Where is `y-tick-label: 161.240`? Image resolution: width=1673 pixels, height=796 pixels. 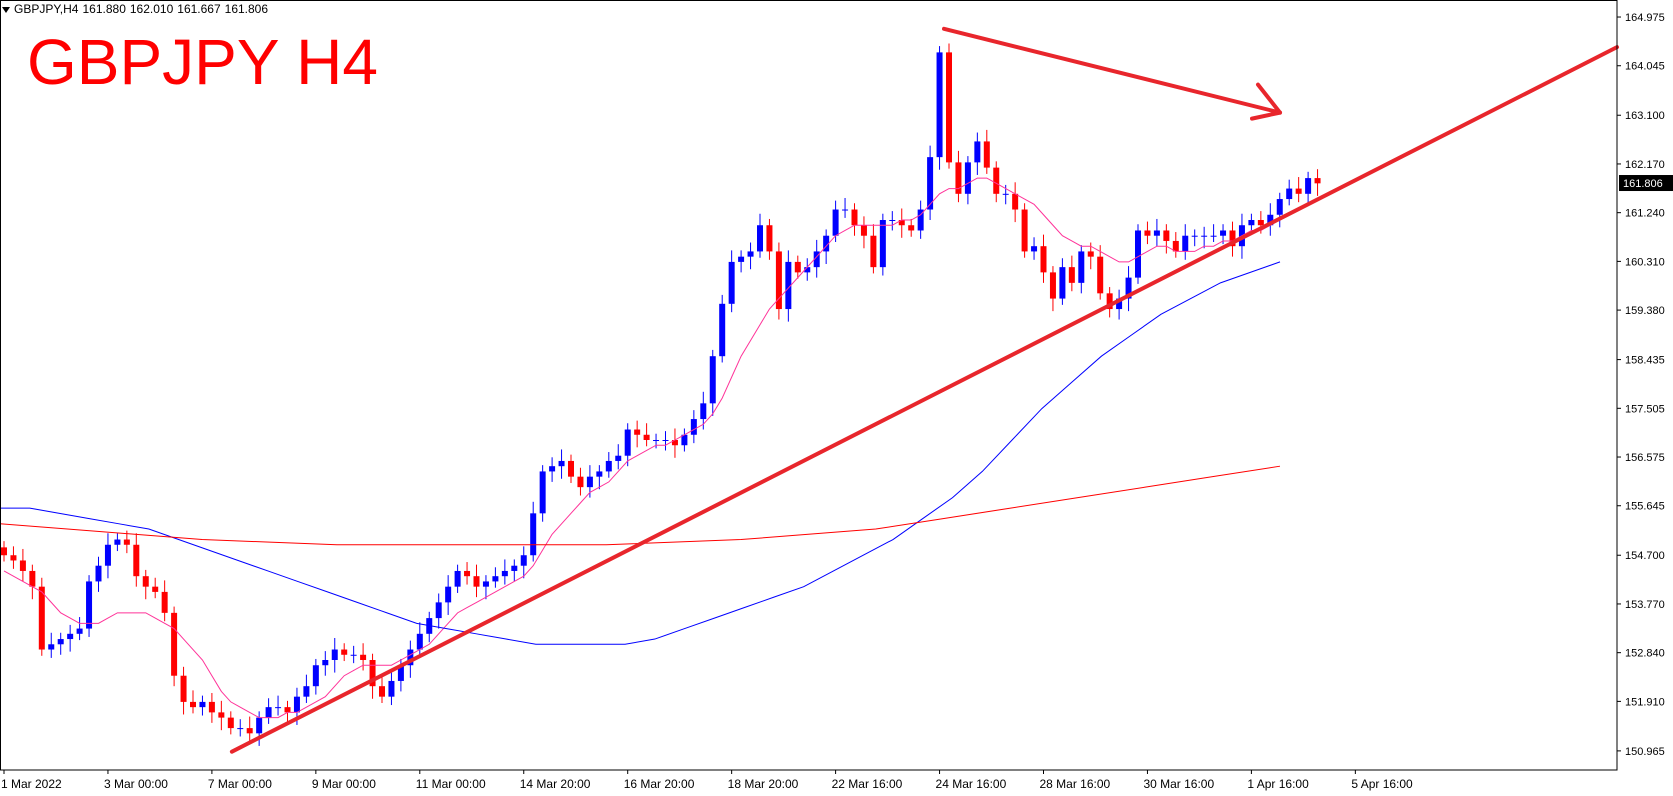 y-tick-label: 161.240 is located at coordinates (1645, 214).